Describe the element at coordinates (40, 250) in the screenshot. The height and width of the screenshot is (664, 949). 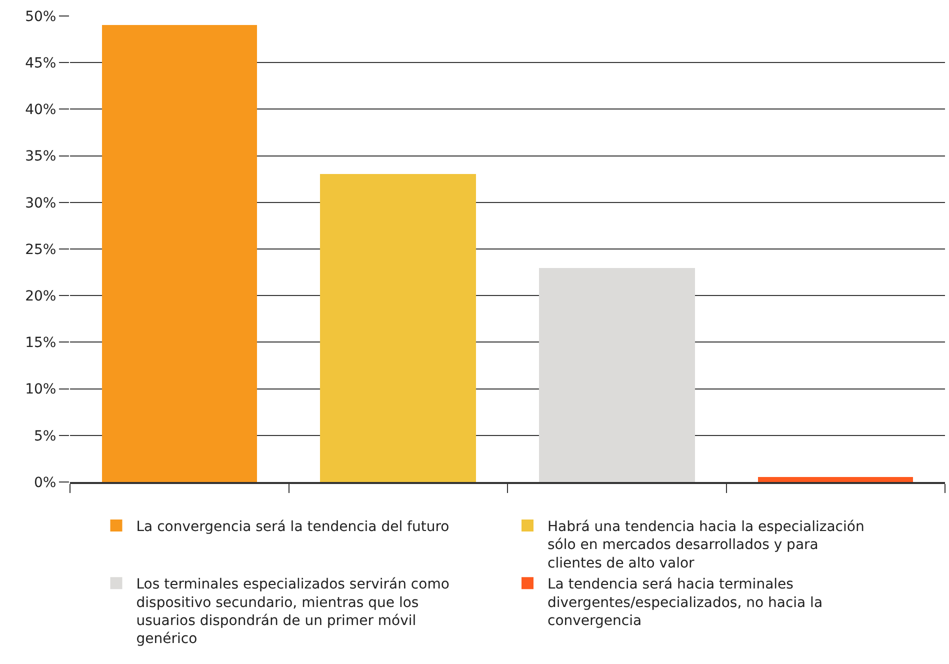
I see `y-tick-label: 25%` at that location.